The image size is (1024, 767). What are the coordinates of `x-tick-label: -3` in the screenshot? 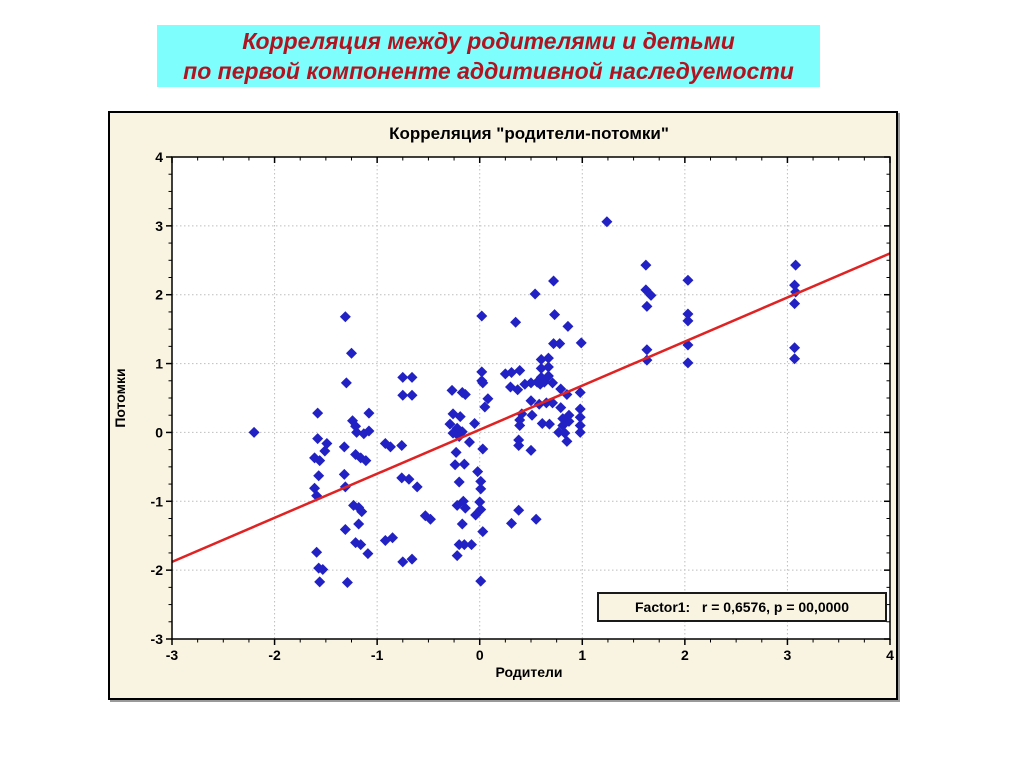 It's located at (172, 655).